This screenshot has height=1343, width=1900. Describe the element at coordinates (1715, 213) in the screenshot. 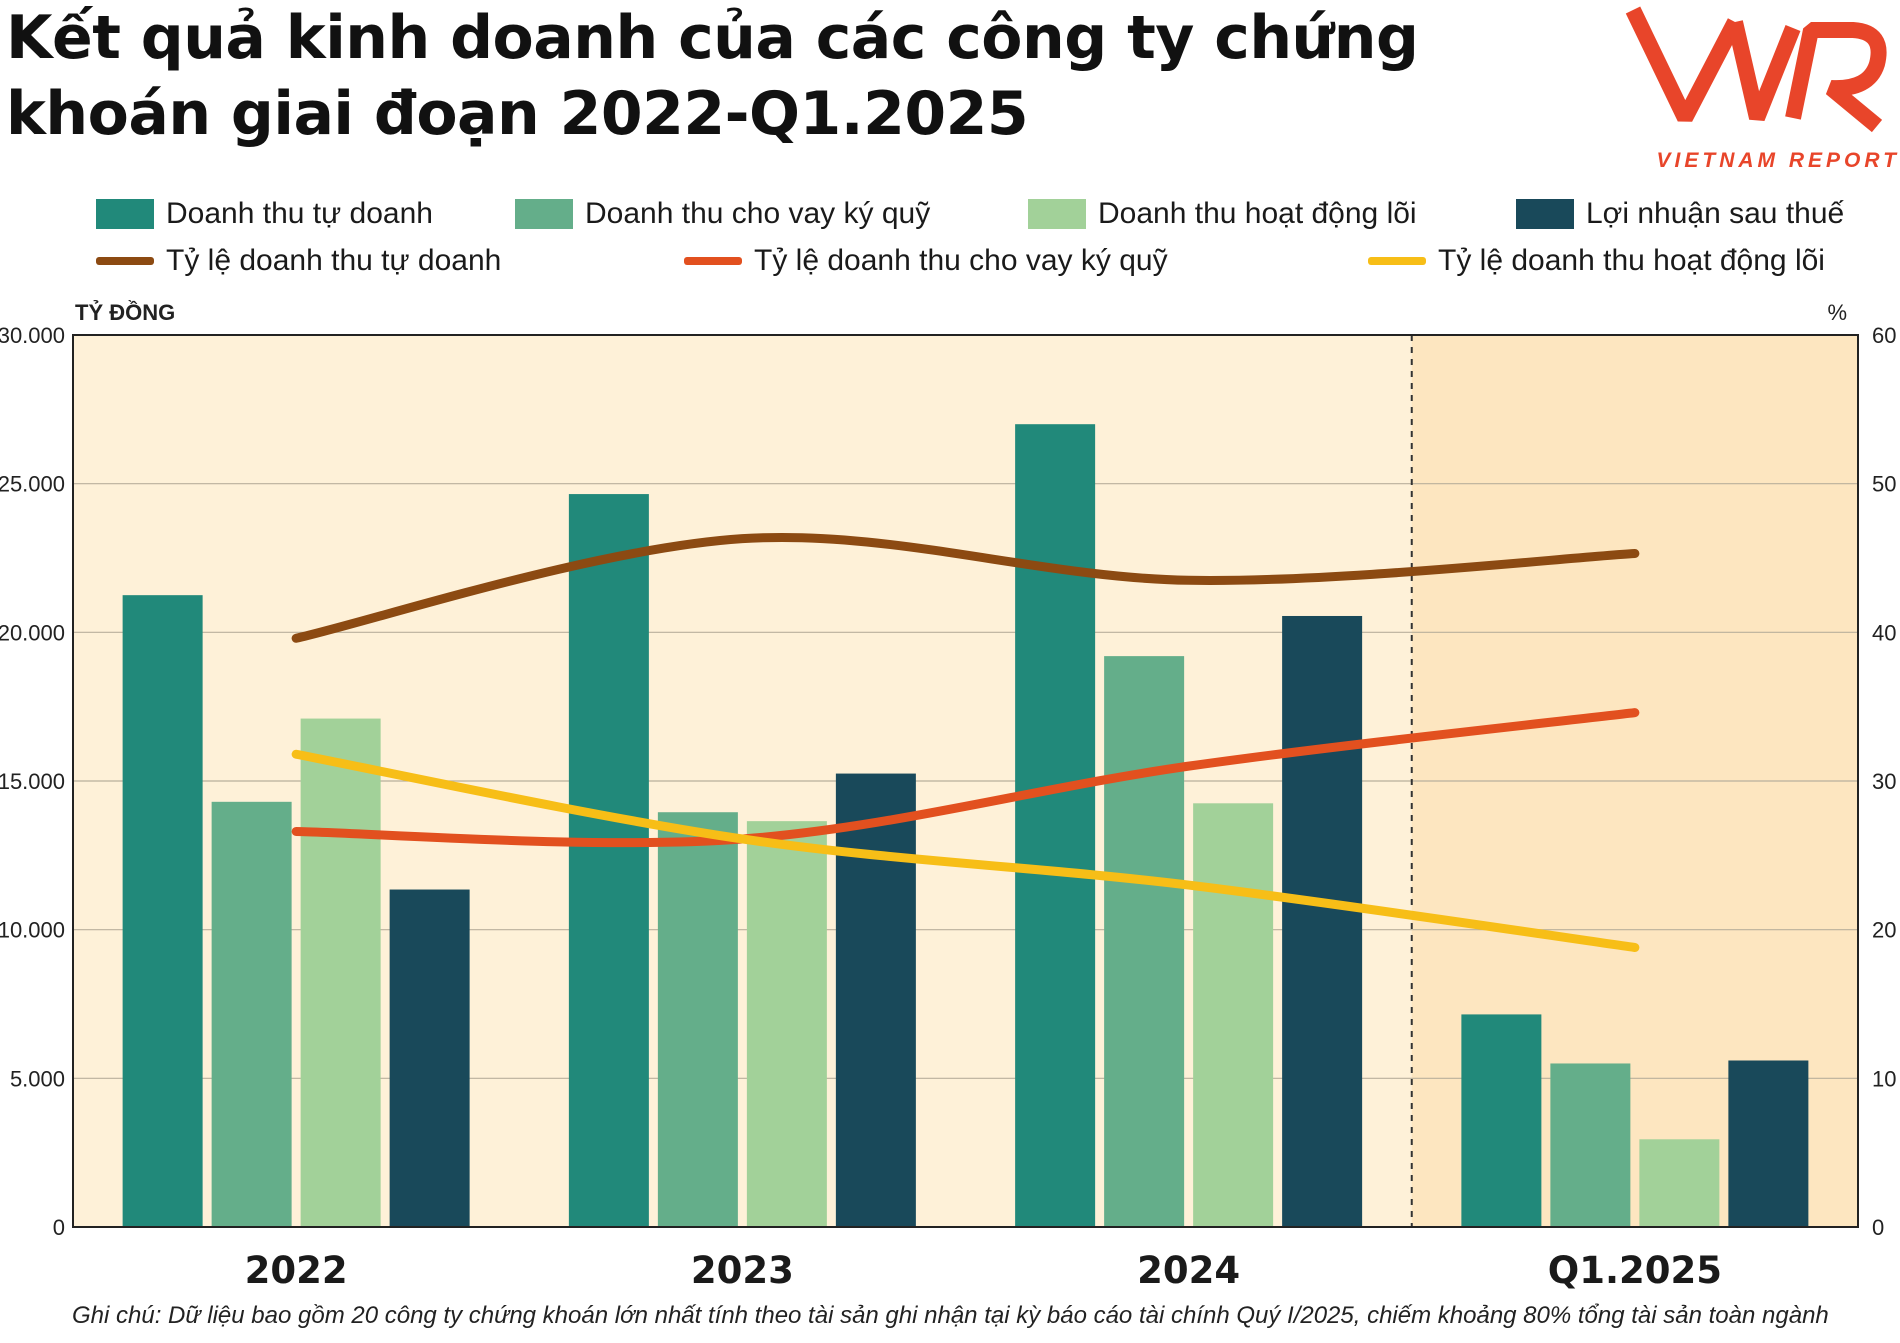

I see `legend-label: Lợi nhuận sau thuế` at that location.